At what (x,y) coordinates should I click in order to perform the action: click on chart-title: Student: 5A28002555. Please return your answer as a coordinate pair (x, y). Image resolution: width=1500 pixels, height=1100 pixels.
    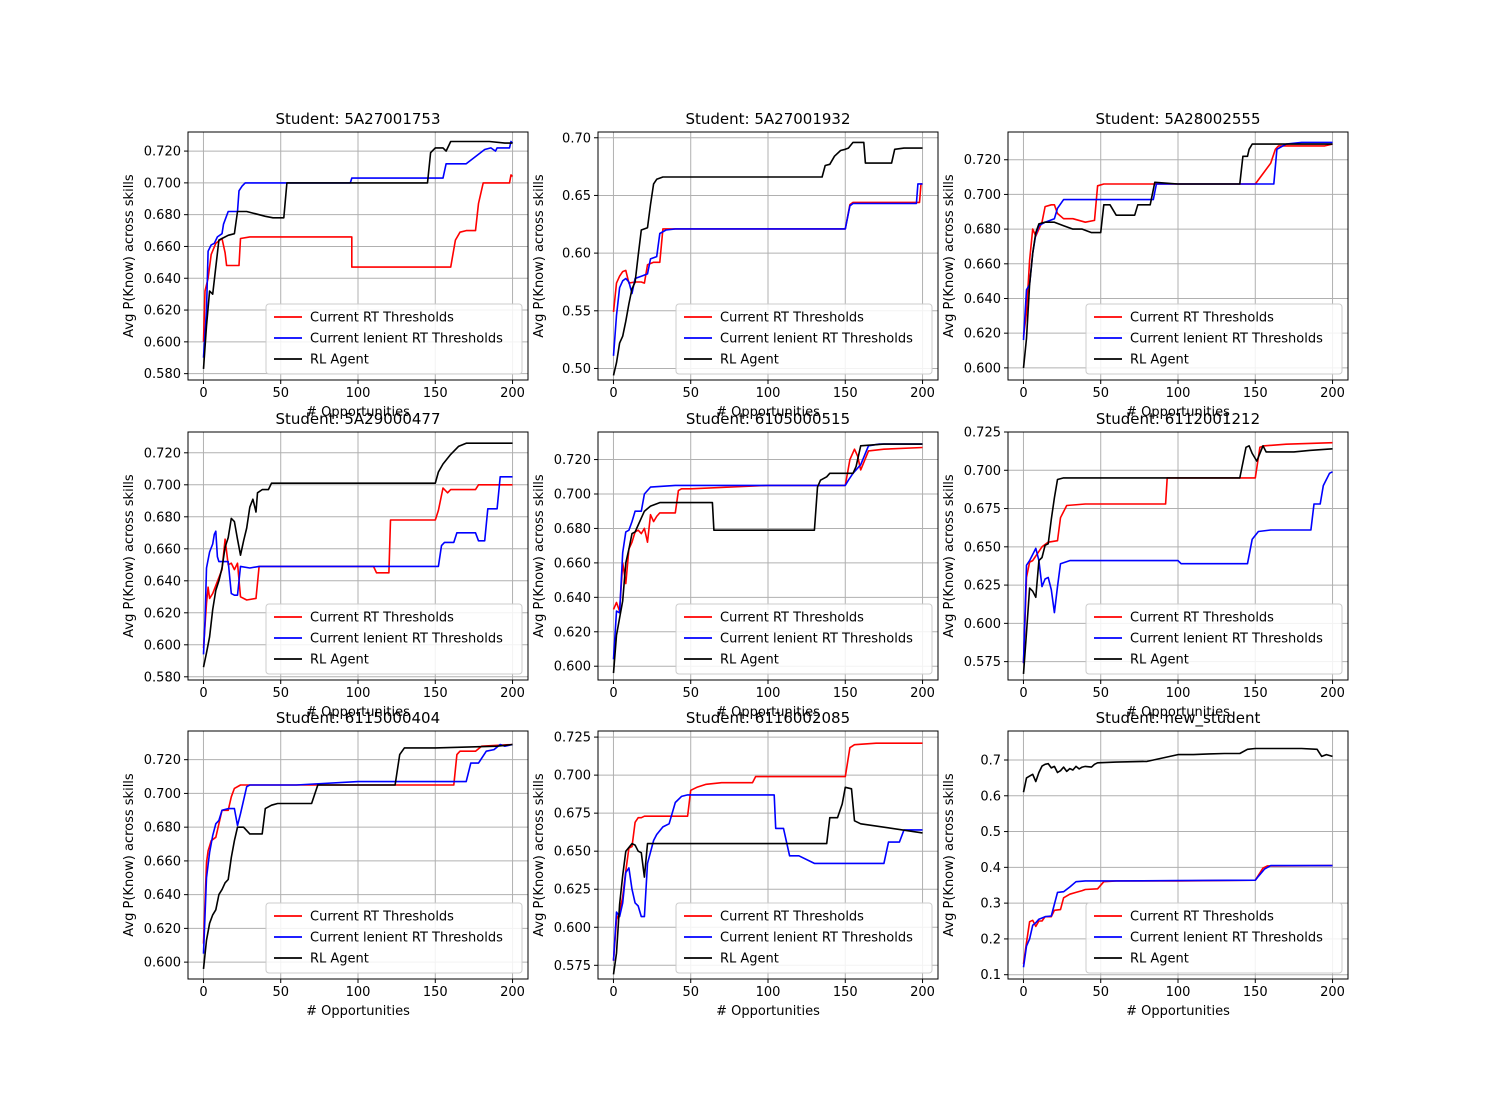
    Looking at the image, I should click on (1177, 119).